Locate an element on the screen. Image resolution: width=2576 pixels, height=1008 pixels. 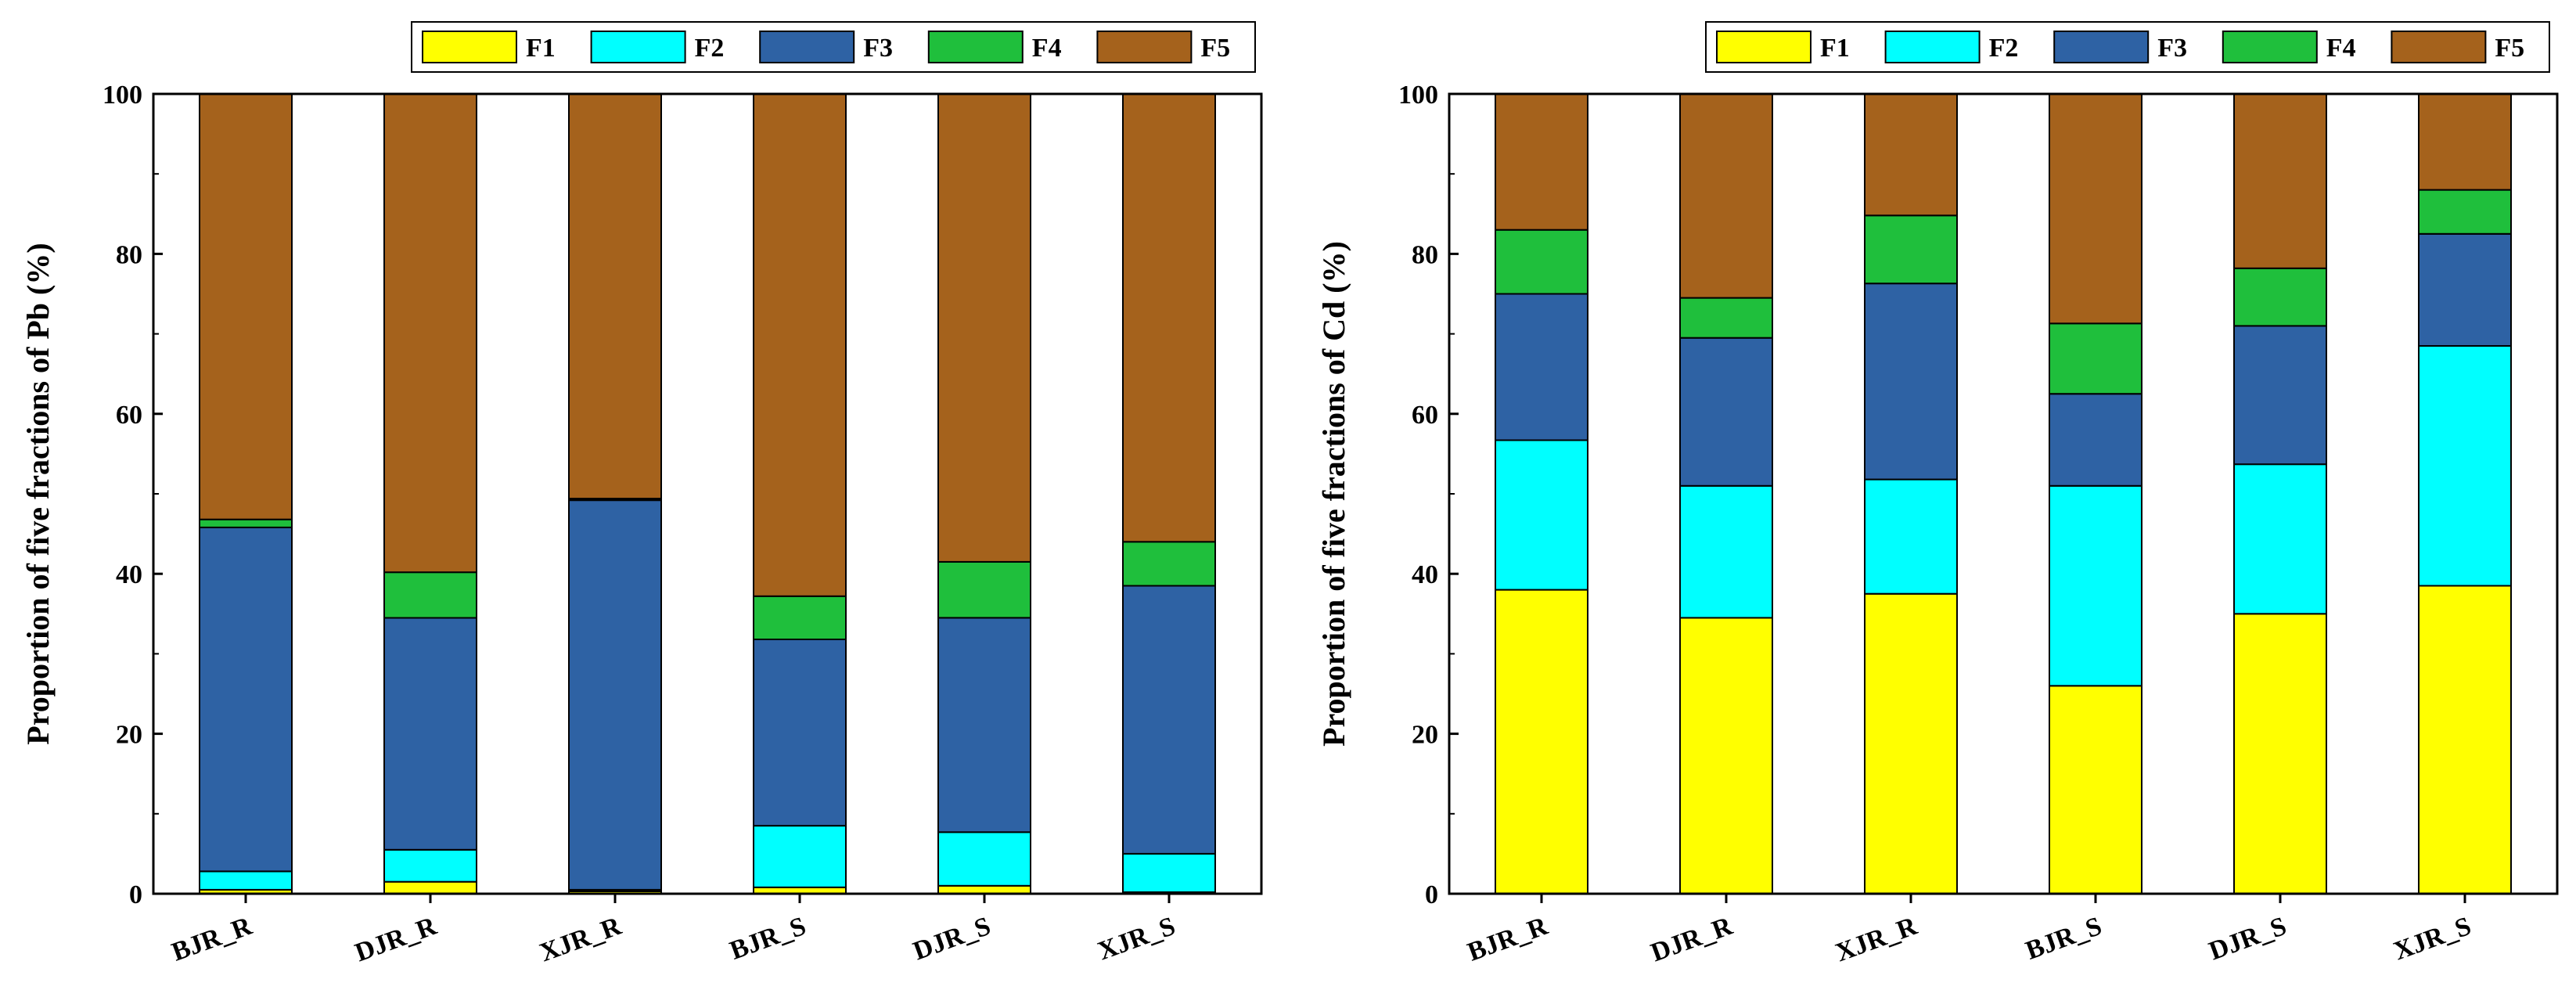
y-tick-label: 20 is located at coordinates (1425, 735).